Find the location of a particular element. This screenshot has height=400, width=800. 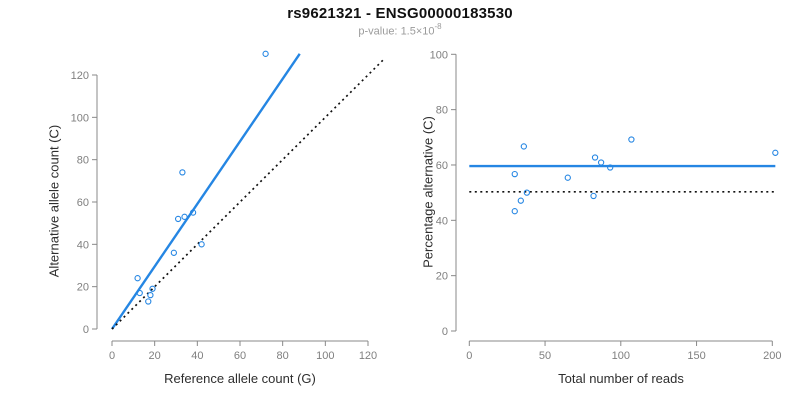

plot-subtitle: p-value: 1.5×10-8 is located at coordinates (400, 30).